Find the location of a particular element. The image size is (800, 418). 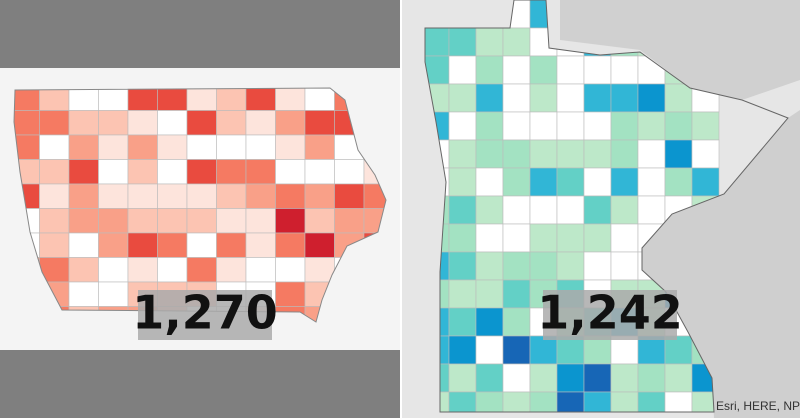

top-band is located at coordinates (200, 34).